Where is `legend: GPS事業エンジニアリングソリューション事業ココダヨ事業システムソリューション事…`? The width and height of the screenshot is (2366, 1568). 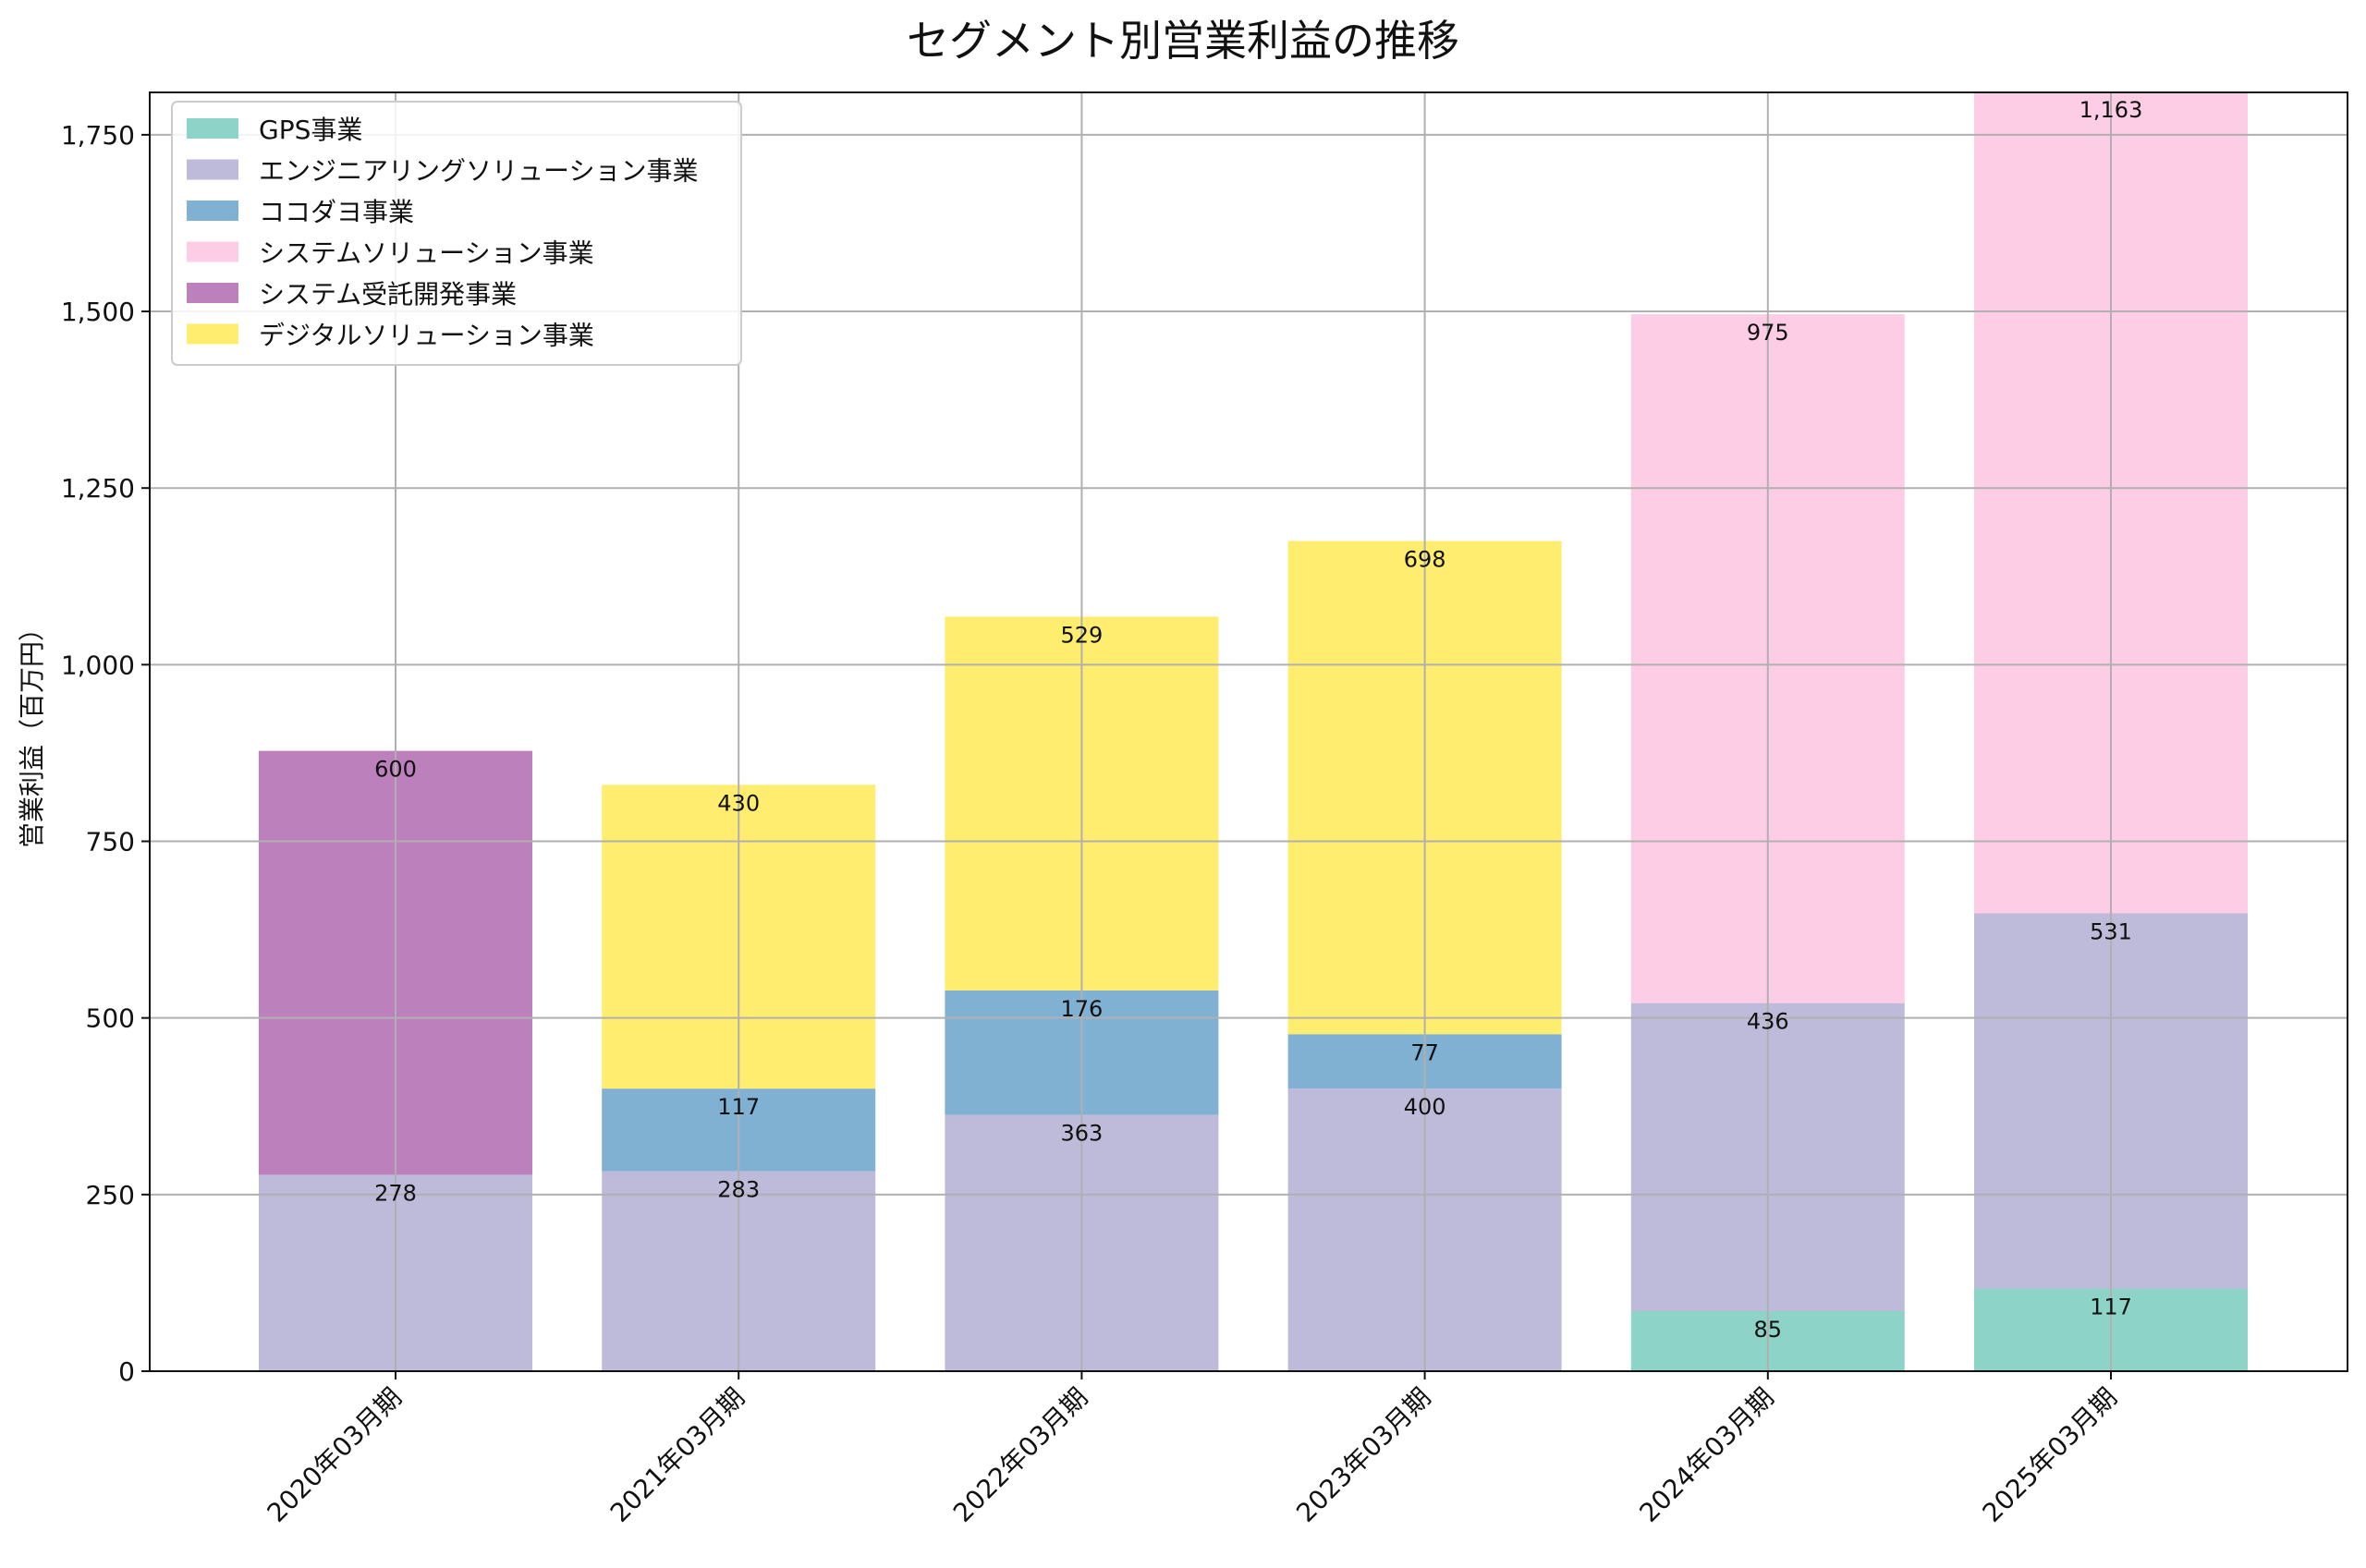 legend: GPS事業エンジニアリングソリューション事業ココダヨ事業システムソリューション事… is located at coordinates (456, 233).